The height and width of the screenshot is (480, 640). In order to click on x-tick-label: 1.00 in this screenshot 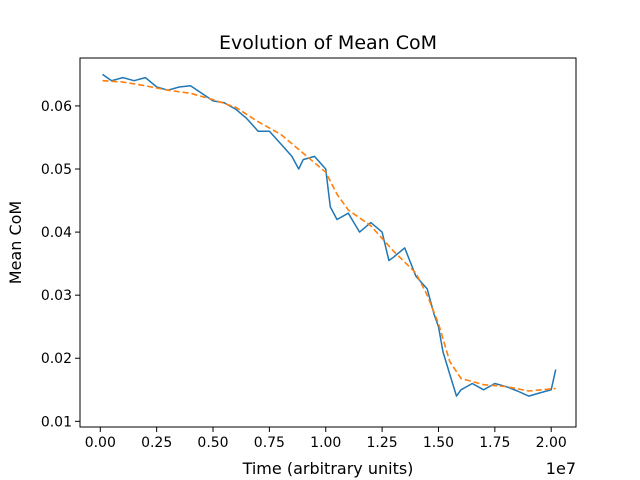, I will do `click(325, 443)`.